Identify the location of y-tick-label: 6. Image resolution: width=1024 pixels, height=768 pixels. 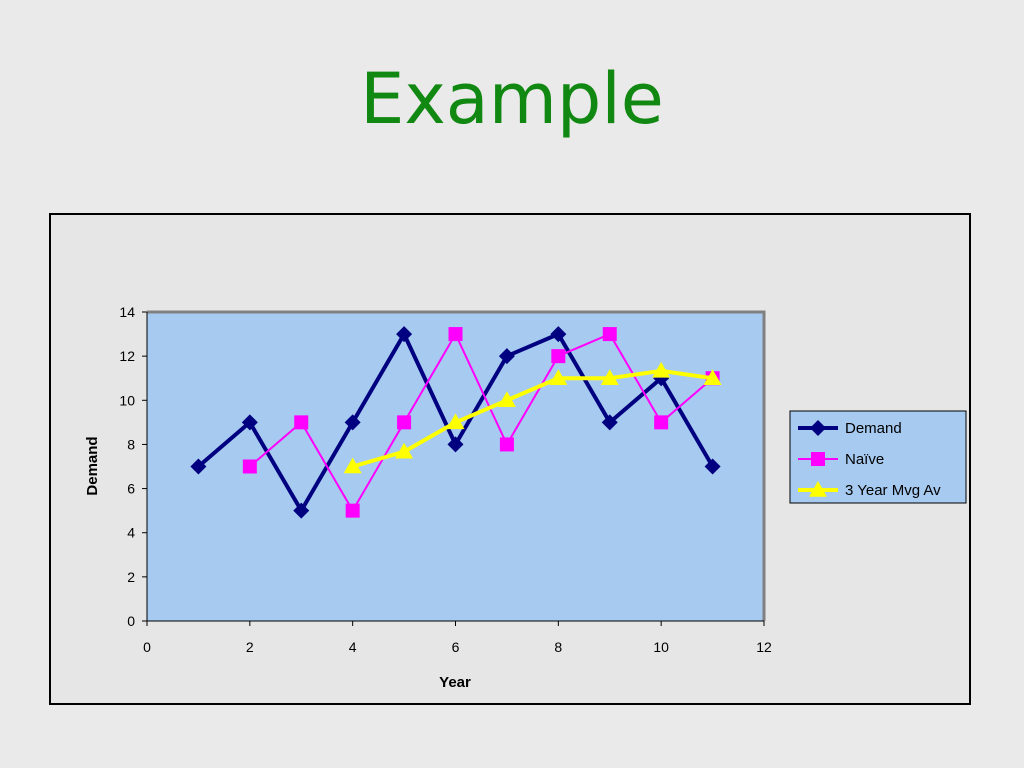
(131, 489).